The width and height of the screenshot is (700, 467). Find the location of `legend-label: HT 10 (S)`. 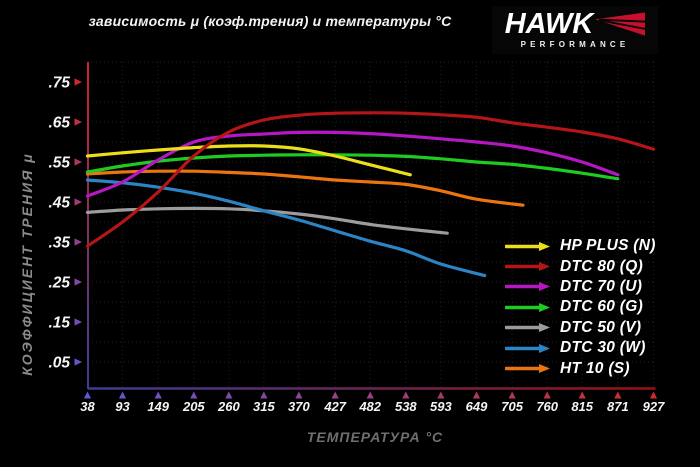

legend-label: HT 10 (S) is located at coordinates (595, 368).